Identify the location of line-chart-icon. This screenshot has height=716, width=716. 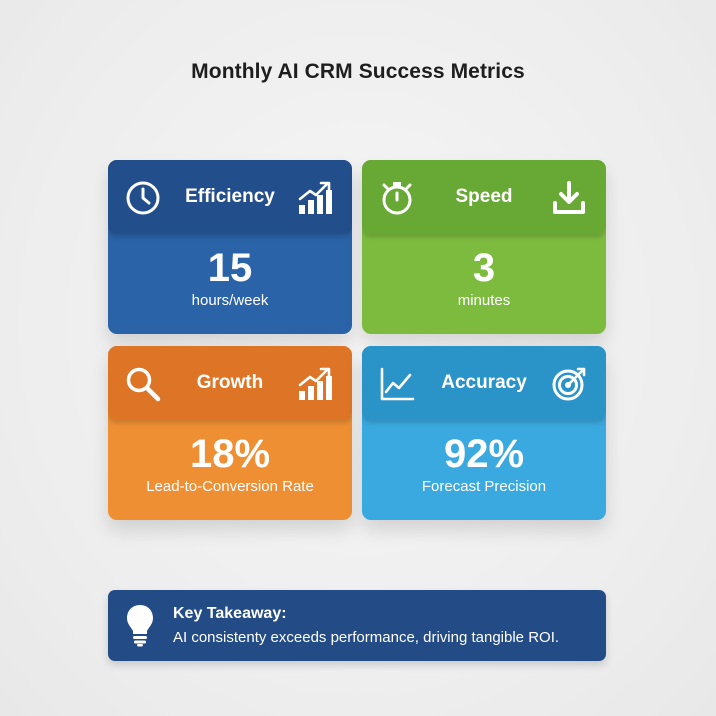
(397, 384).